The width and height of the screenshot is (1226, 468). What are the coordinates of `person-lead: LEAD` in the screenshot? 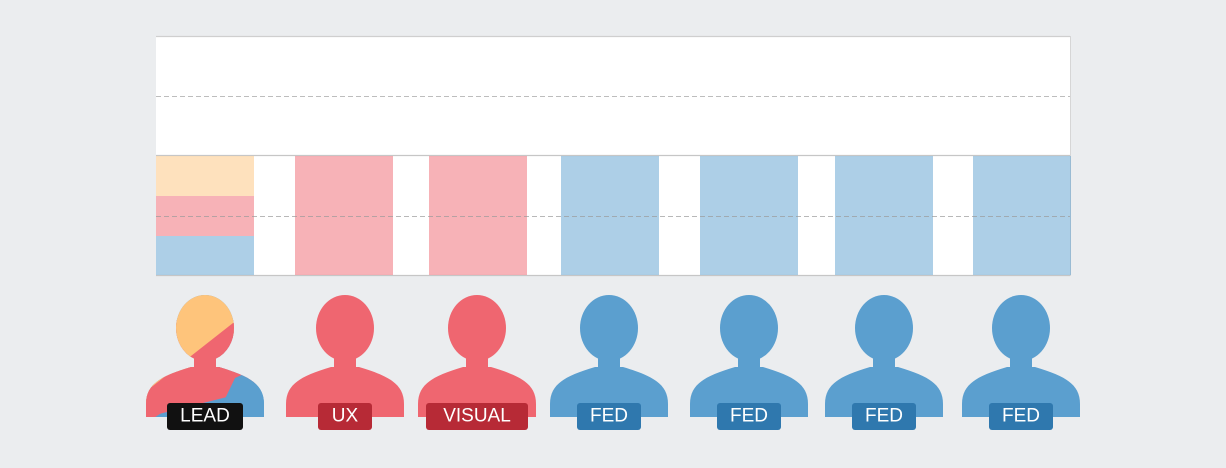 It's located at (205, 362).